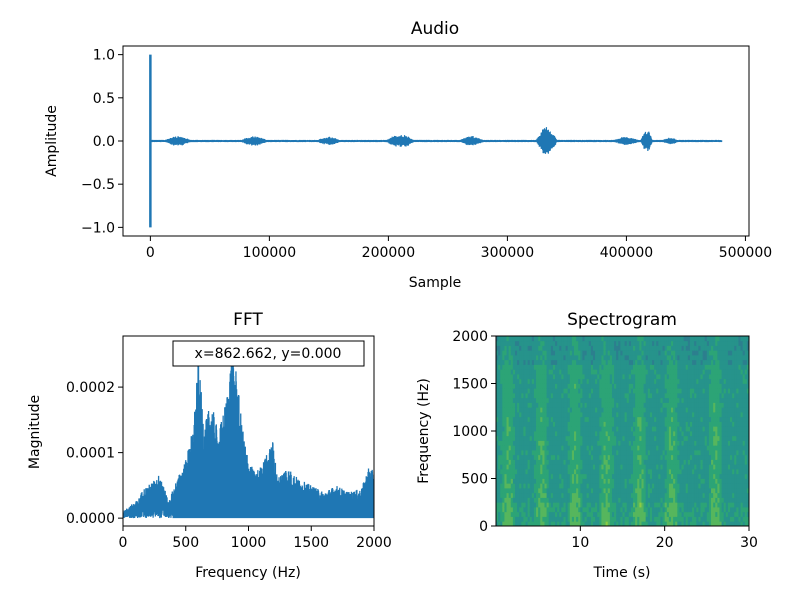  I want to click on fft-y-tick-label: 0.0002, so click(90, 388).